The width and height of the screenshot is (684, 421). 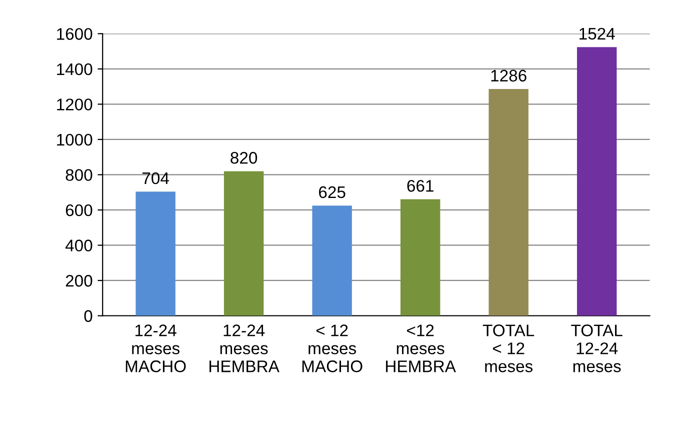 I want to click on data-label: 1524, so click(x=597, y=34).